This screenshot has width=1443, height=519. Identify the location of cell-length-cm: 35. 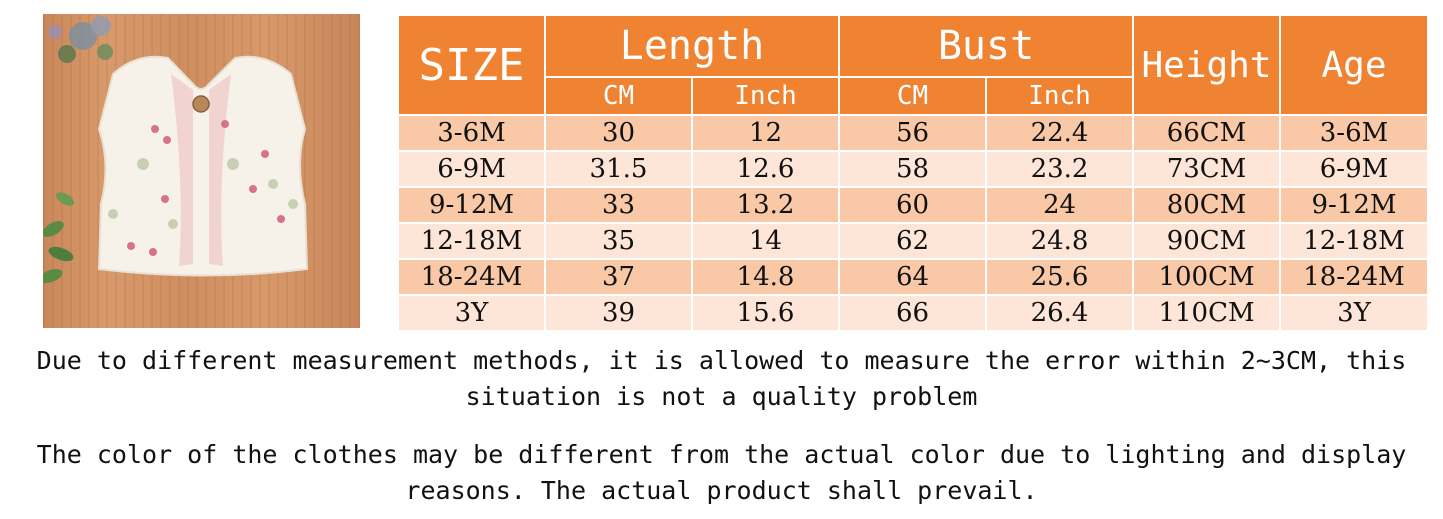
(618, 241).